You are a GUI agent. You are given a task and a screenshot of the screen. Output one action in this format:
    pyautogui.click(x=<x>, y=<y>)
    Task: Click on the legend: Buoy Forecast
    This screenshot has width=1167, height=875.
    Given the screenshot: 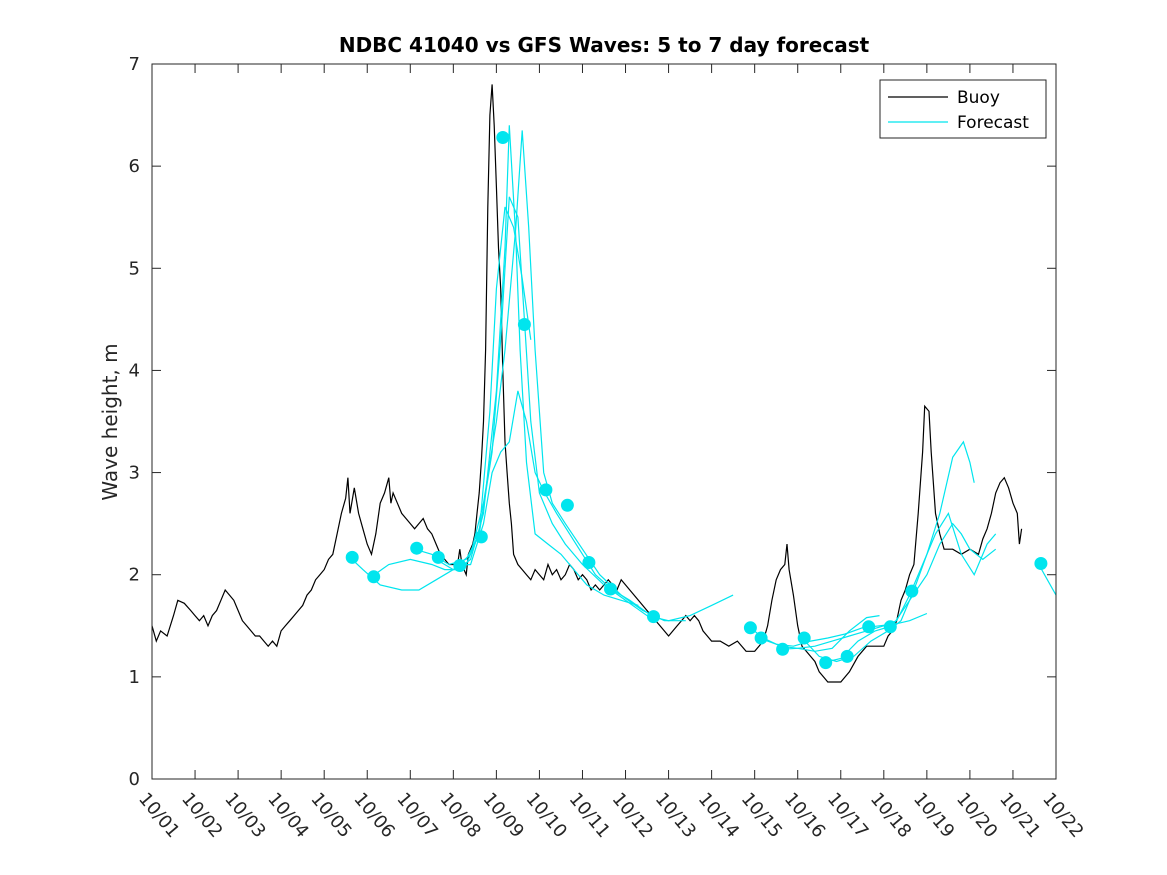 What is the action you would take?
    pyautogui.click(x=963, y=109)
    